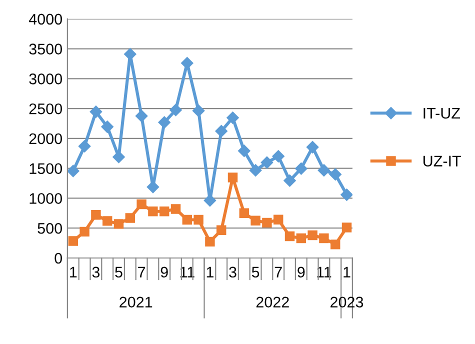  I want to click on y-tick-label: 1000, so click(46, 198).